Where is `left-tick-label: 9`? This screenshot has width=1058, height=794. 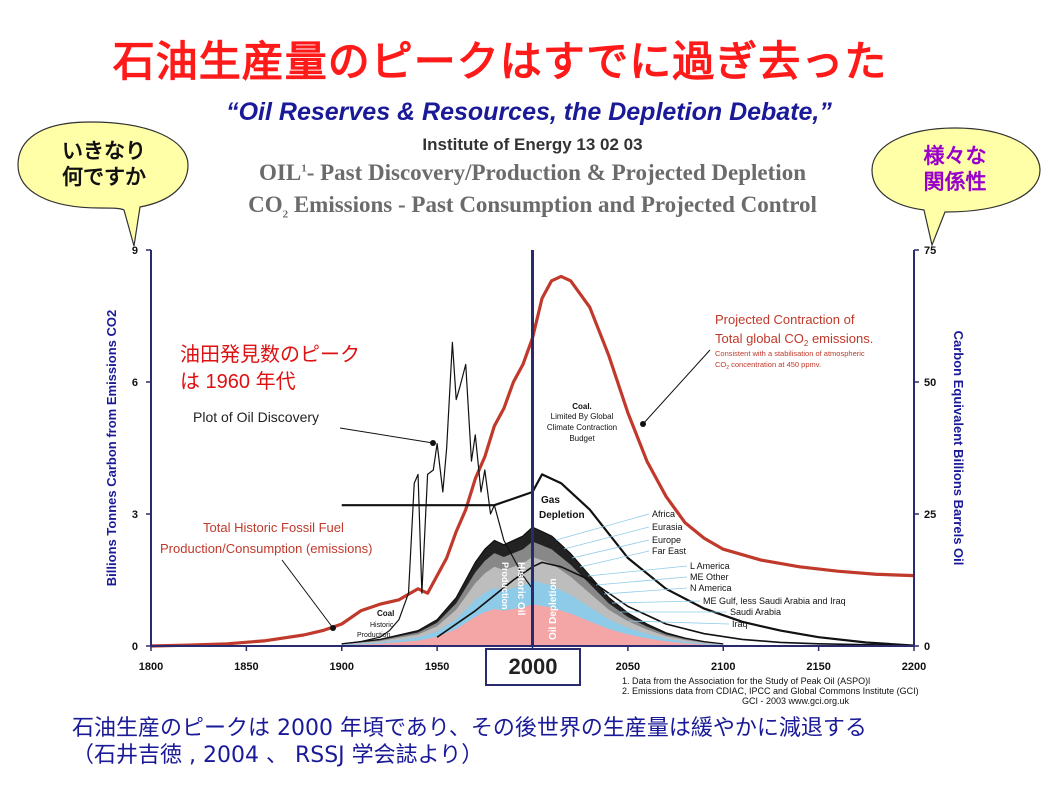 left-tick-label: 9 is located at coordinates (135, 251).